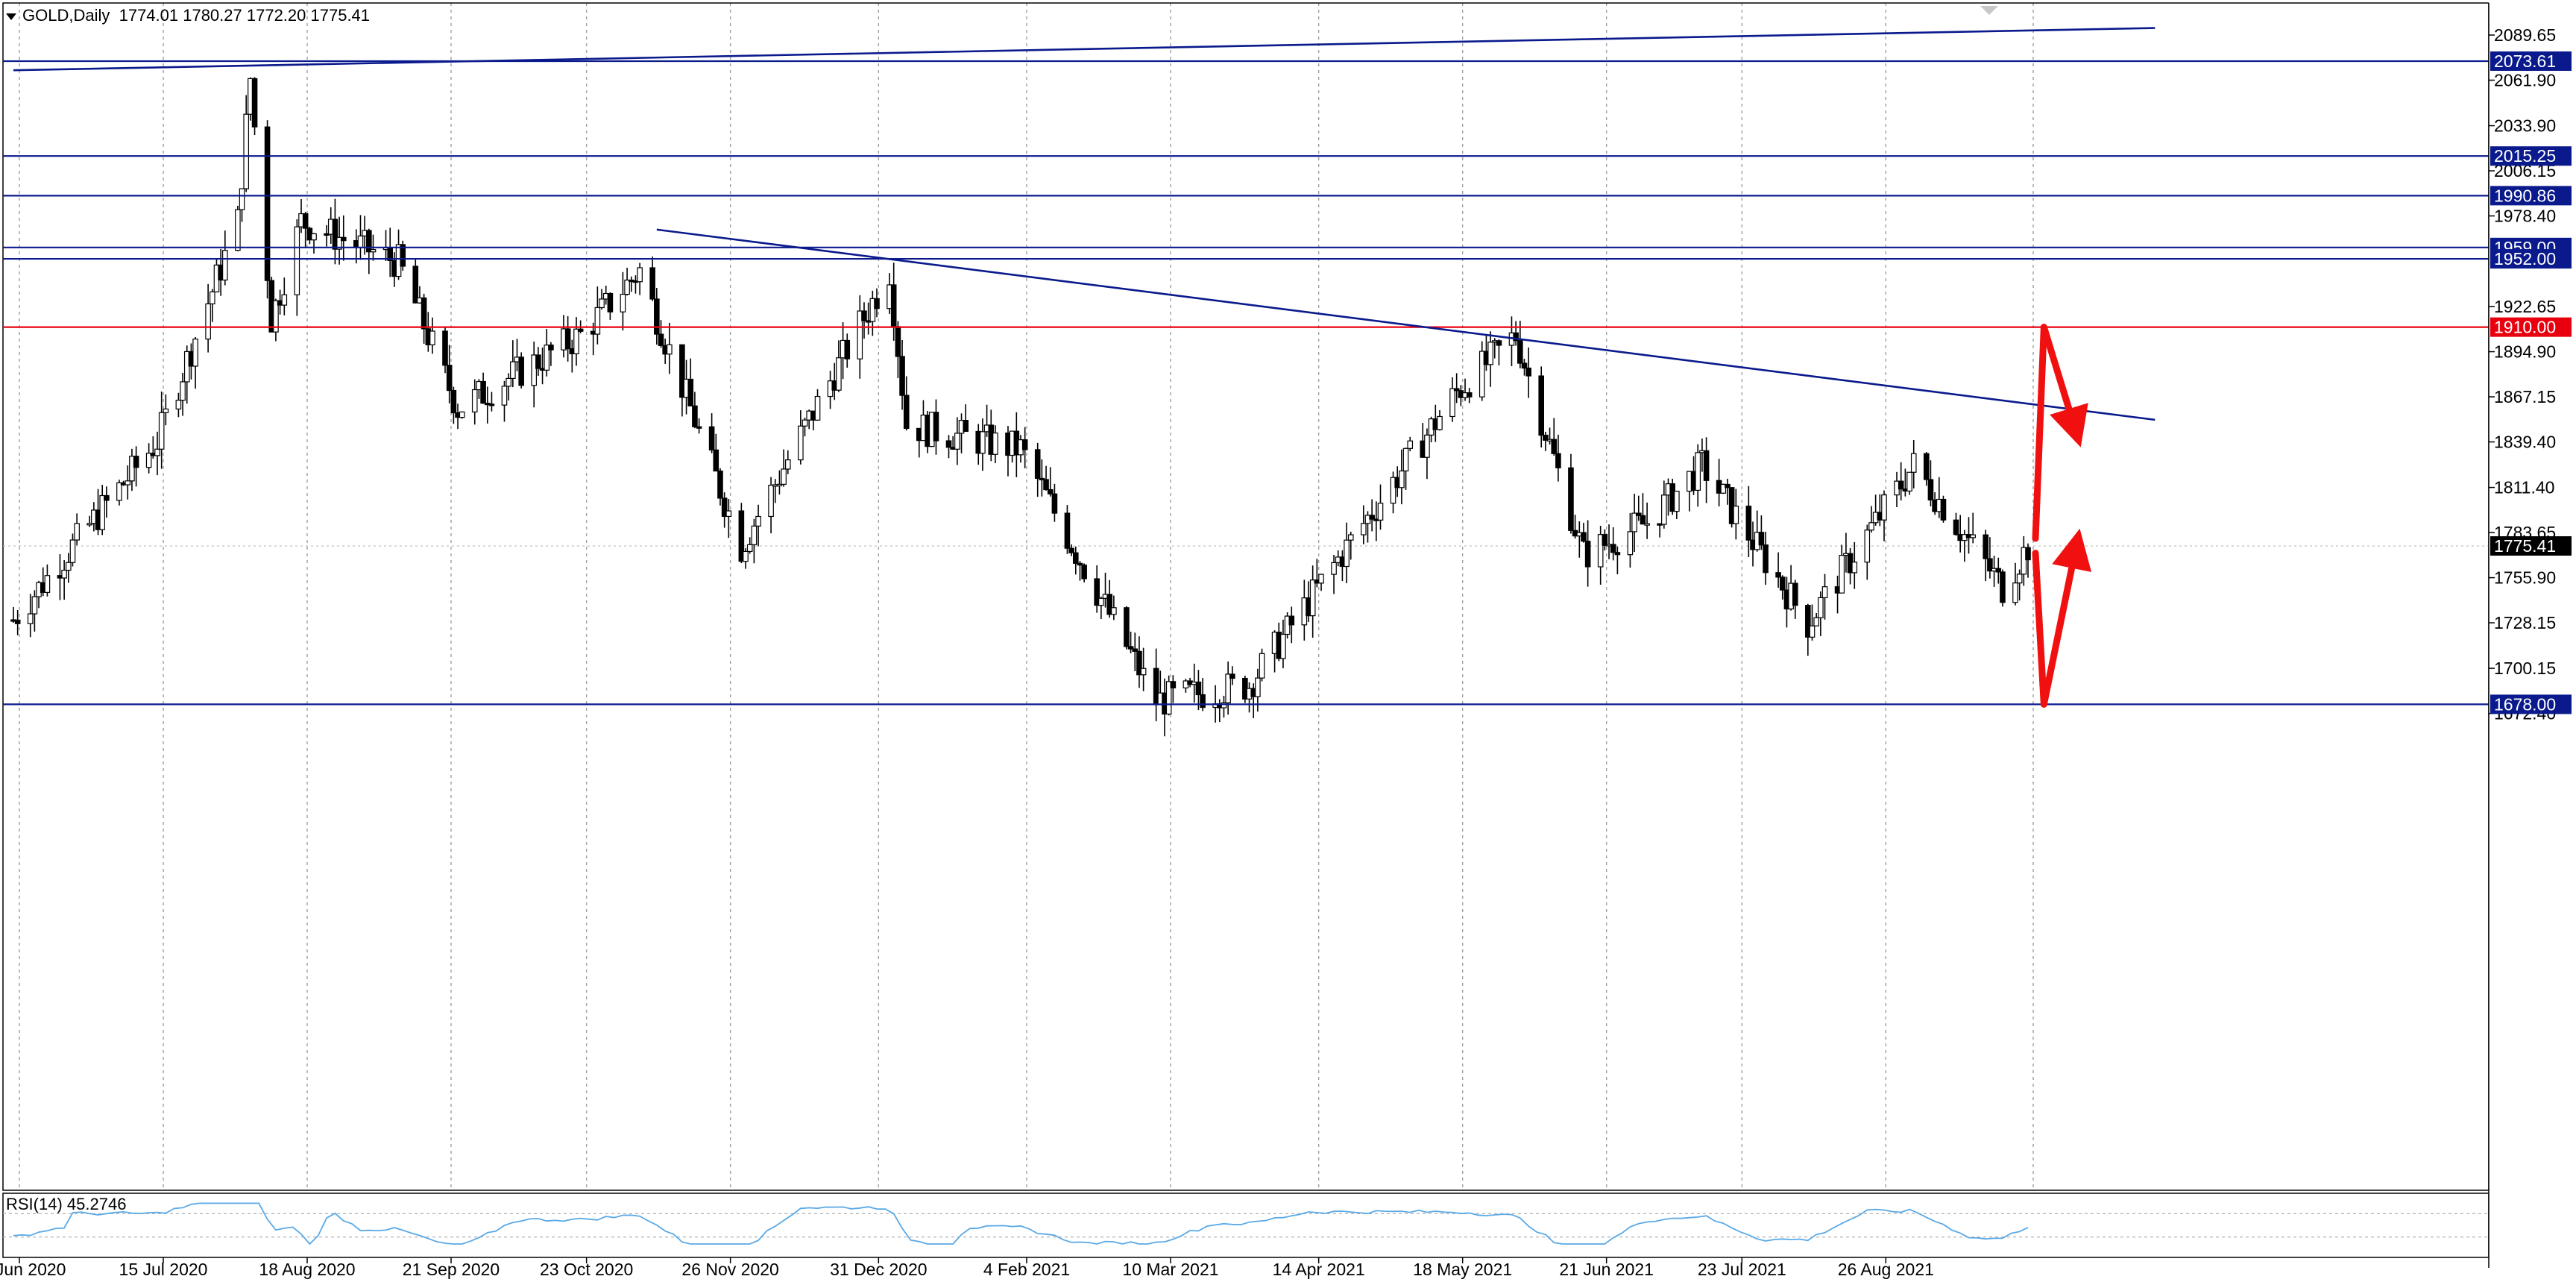 The width and height of the screenshot is (2576, 1285). I want to click on time-tick-label: 15 Jul 2020, so click(163, 1269).